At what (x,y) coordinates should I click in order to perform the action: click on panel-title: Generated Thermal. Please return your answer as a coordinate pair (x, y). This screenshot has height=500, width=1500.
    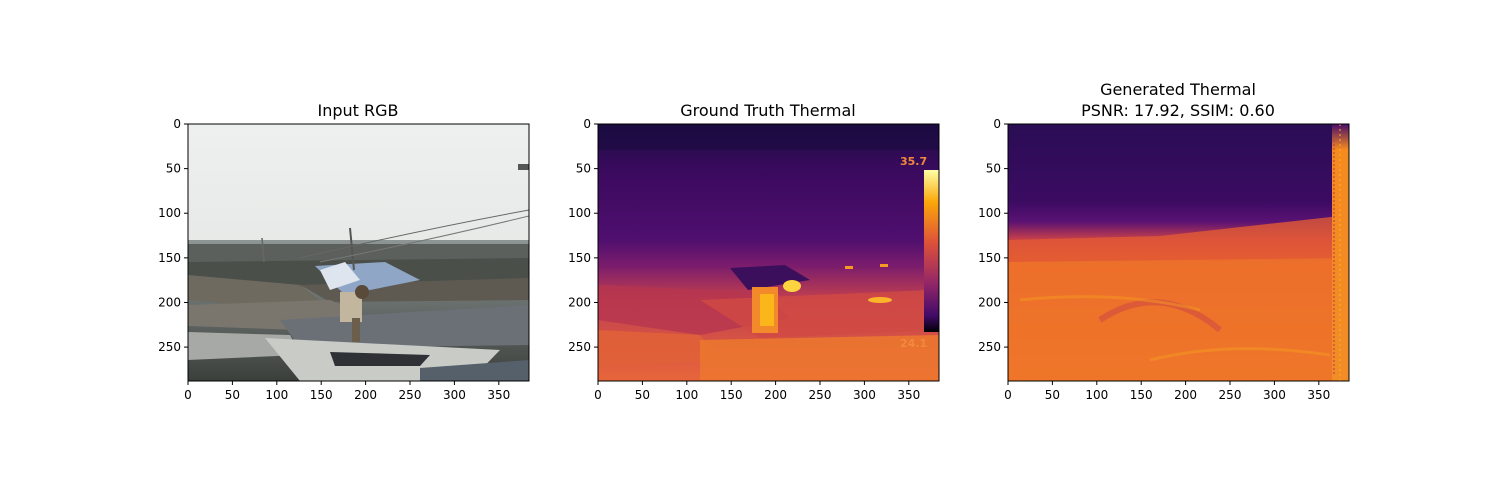
    Looking at the image, I should click on (1178, 89).